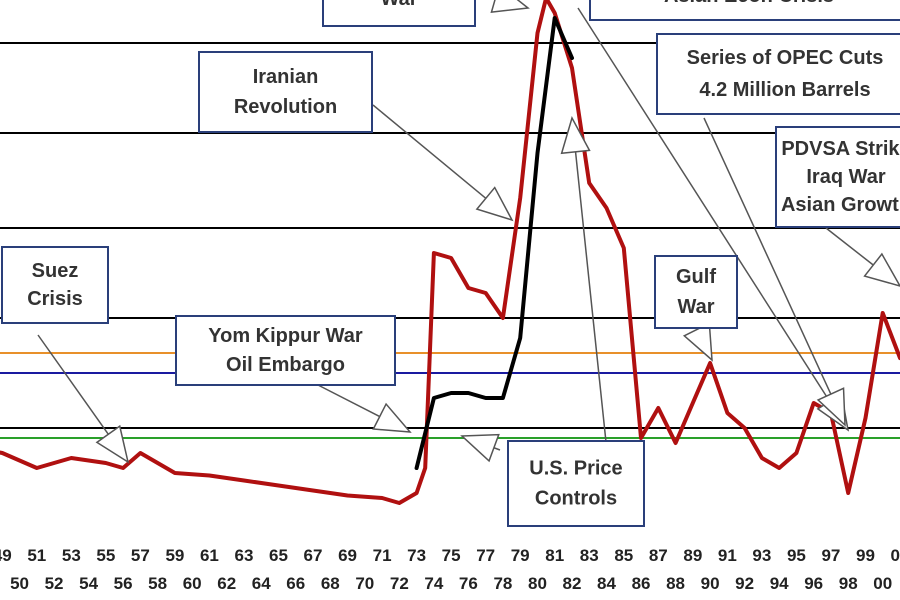 The height and width of the screenshot is (600, 900). What do you see at coordinates (882, 583) in the screenshot?
I see `x-tick-lower-26: 00` at bounding box center [882, 583].